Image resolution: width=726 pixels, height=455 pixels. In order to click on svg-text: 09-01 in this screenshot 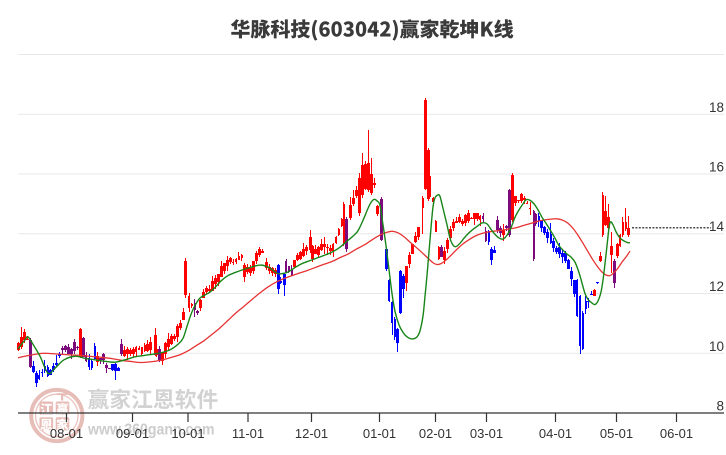, I will do `click(132, 433)`.